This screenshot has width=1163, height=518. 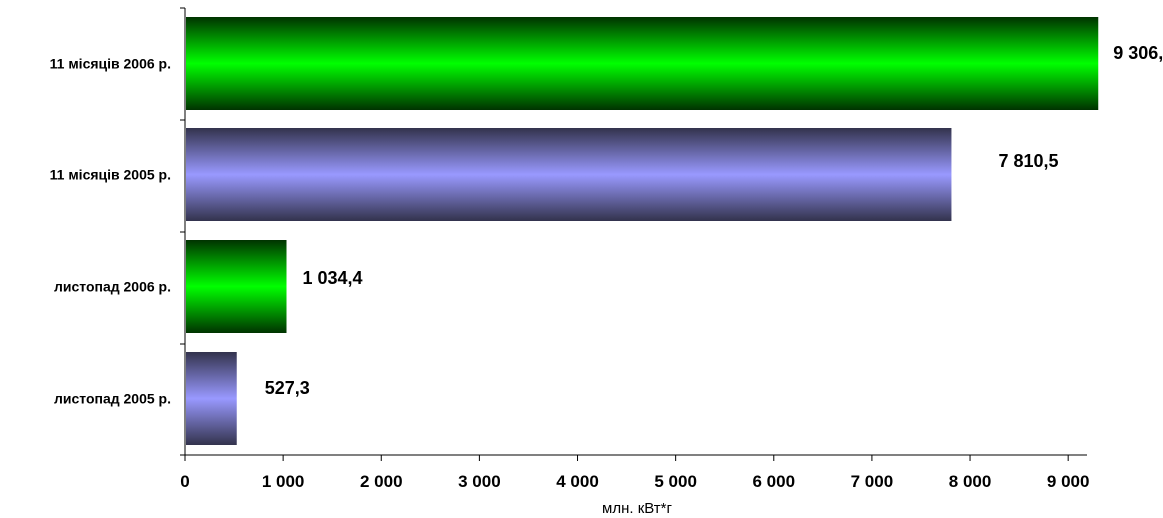 I want to click on value-label-4: 527,3, so click(x=287, y=388).